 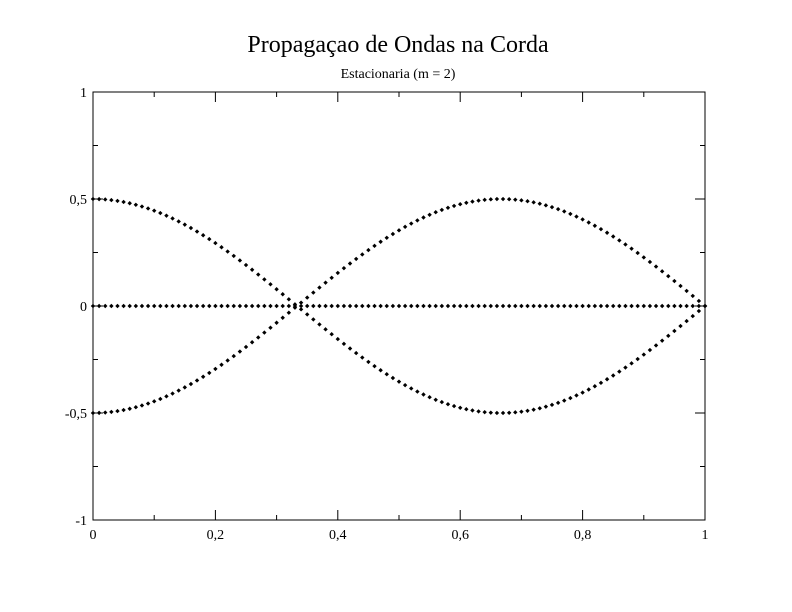 I want to click on x-tick-label: 1, so click(x=705, y=535).